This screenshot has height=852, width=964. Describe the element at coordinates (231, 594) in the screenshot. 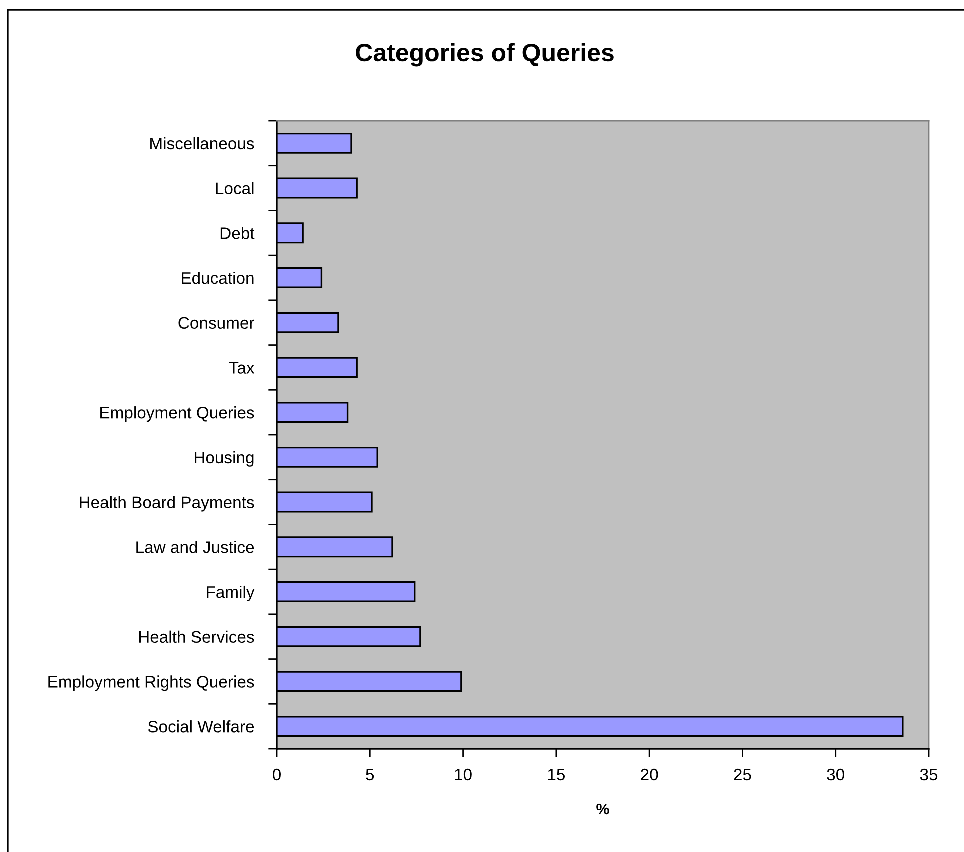

I see `y-tick-label: Family` at that location.